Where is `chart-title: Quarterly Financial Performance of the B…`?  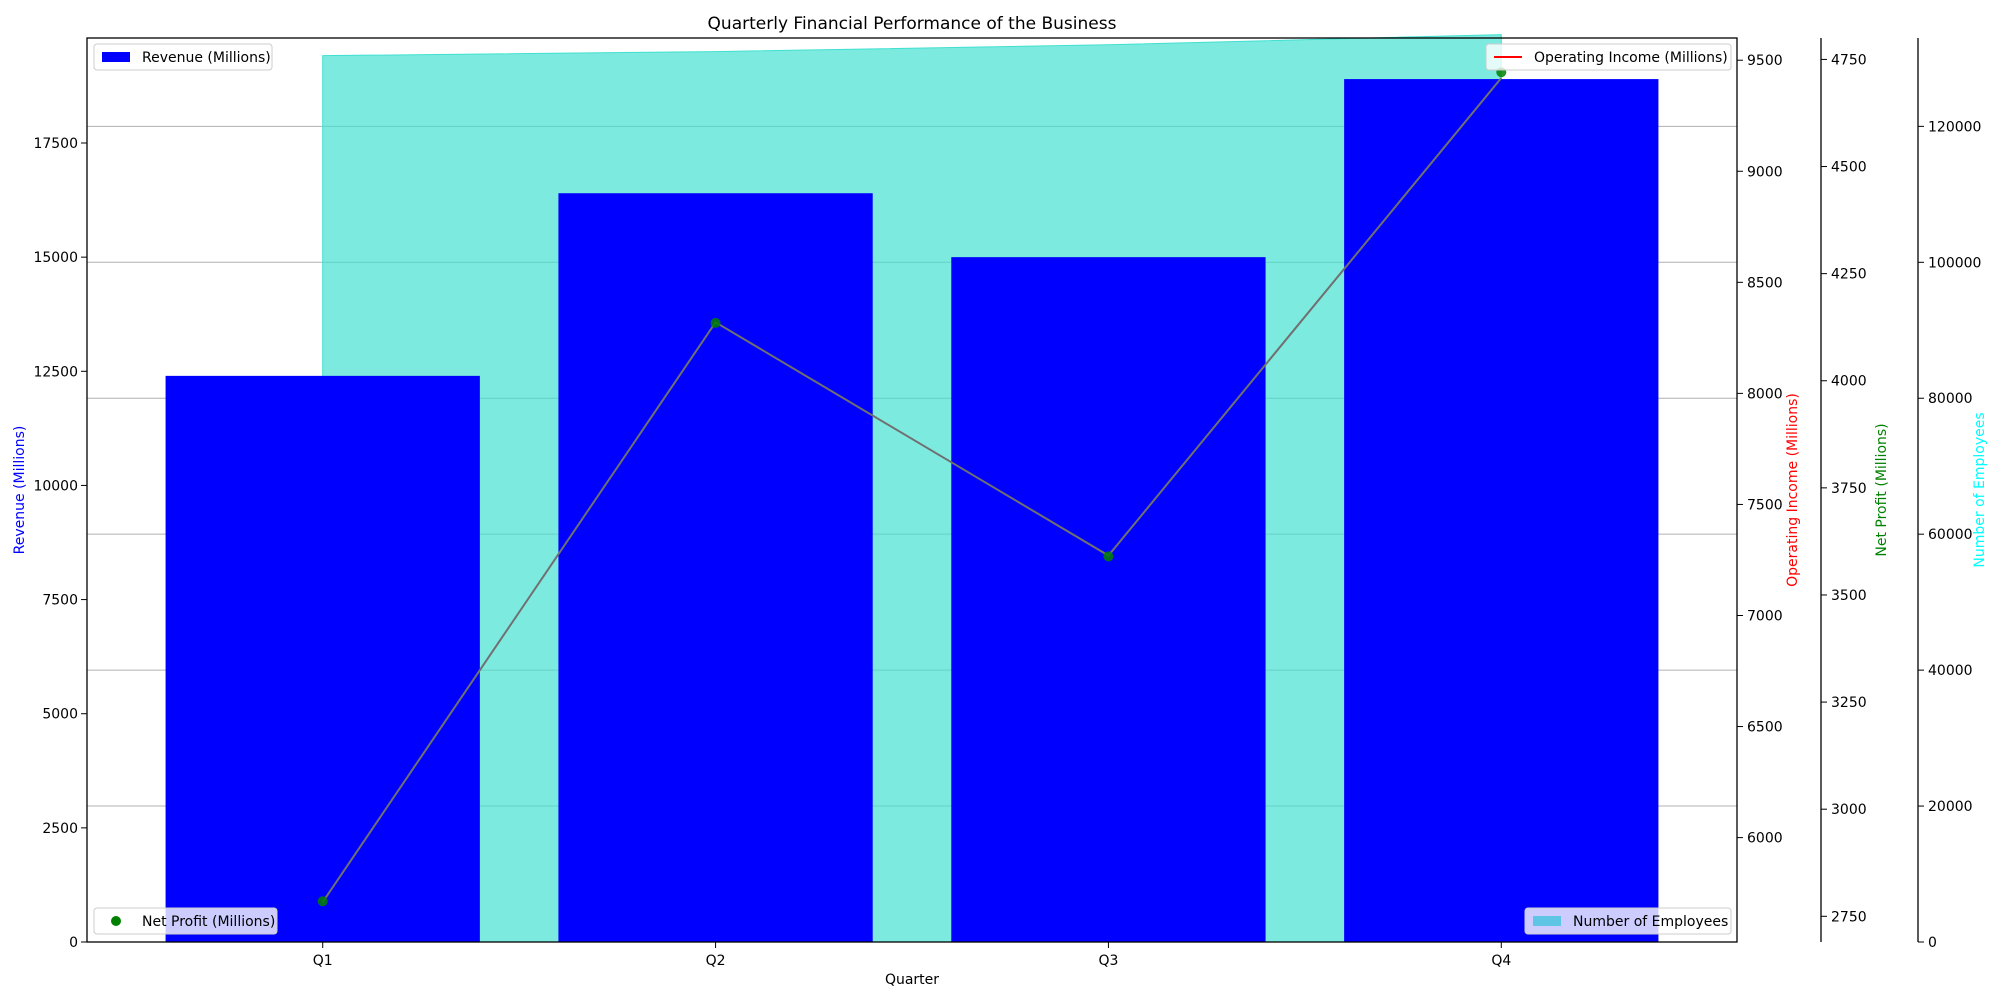
chart-title: Quarterly Financial Performance of the B… is located at coordinates (912, 24).